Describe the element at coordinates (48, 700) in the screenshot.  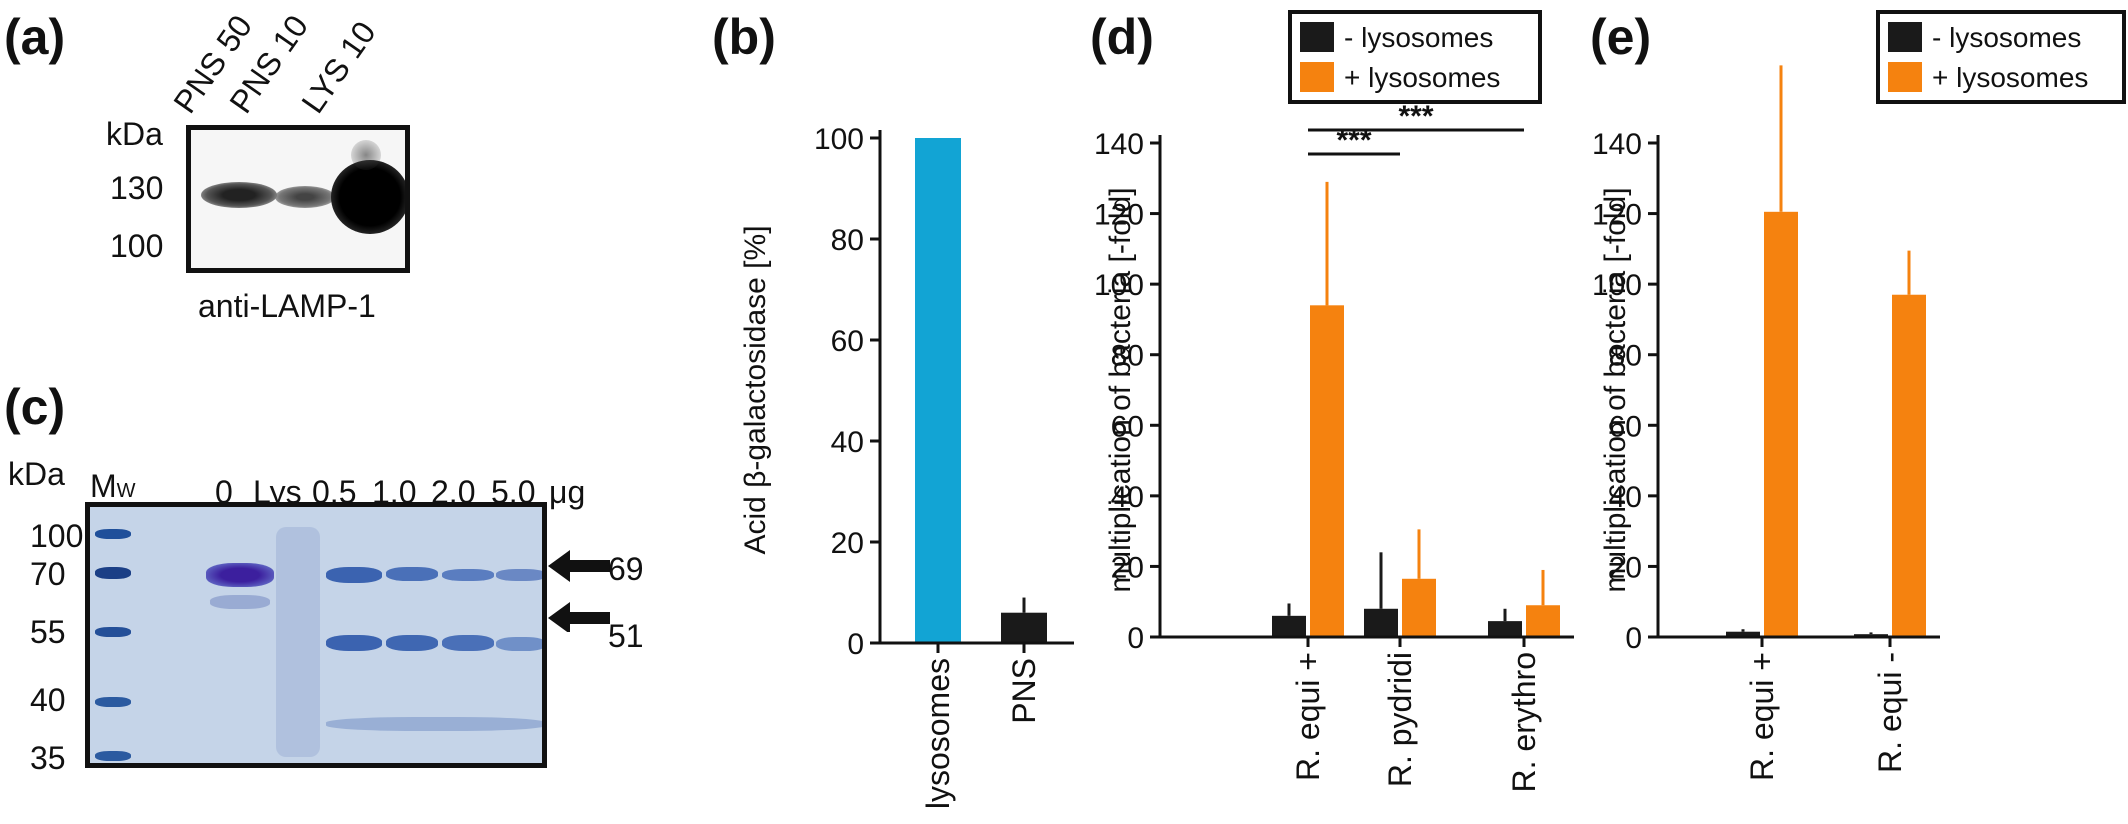
I see `gel-marker: 40` at that location.